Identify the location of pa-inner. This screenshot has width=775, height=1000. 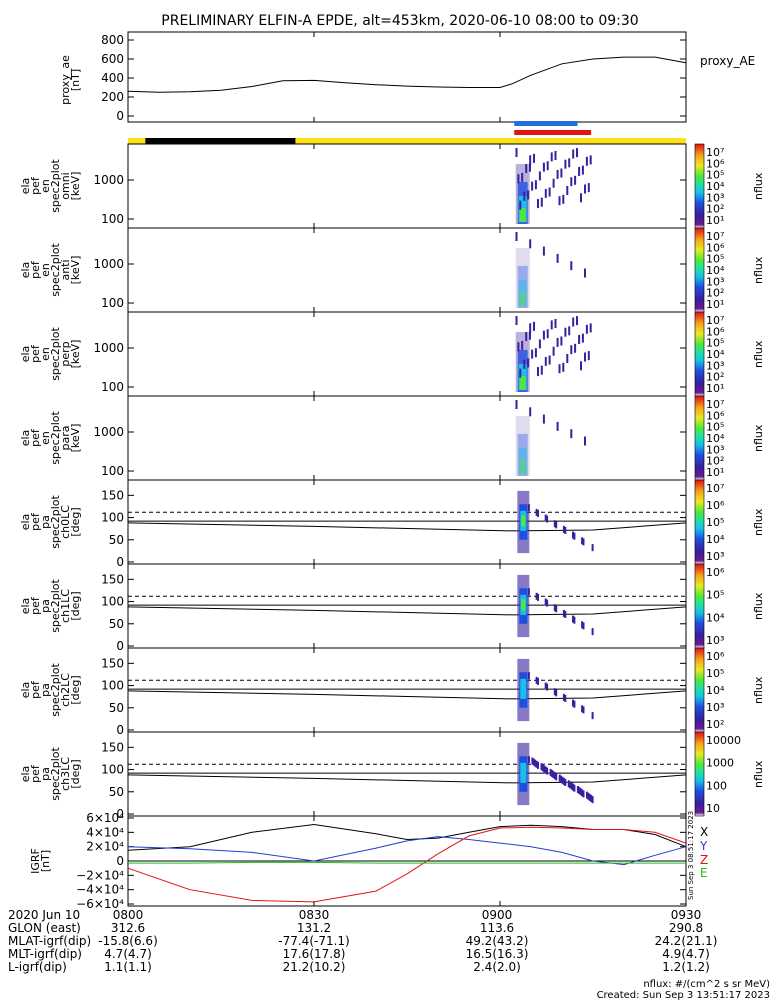
(523, 688).